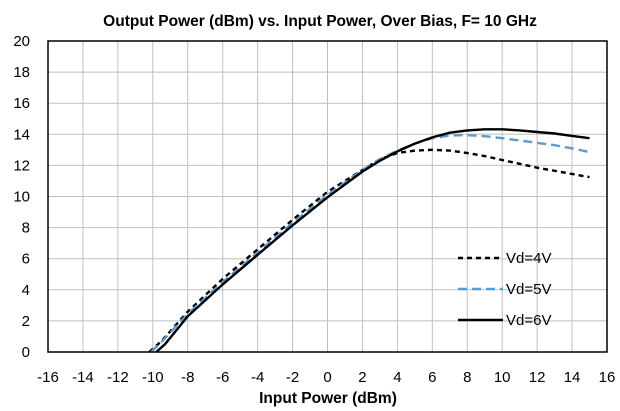  I want to click on x-tick-label: 14, so click(572, 377).